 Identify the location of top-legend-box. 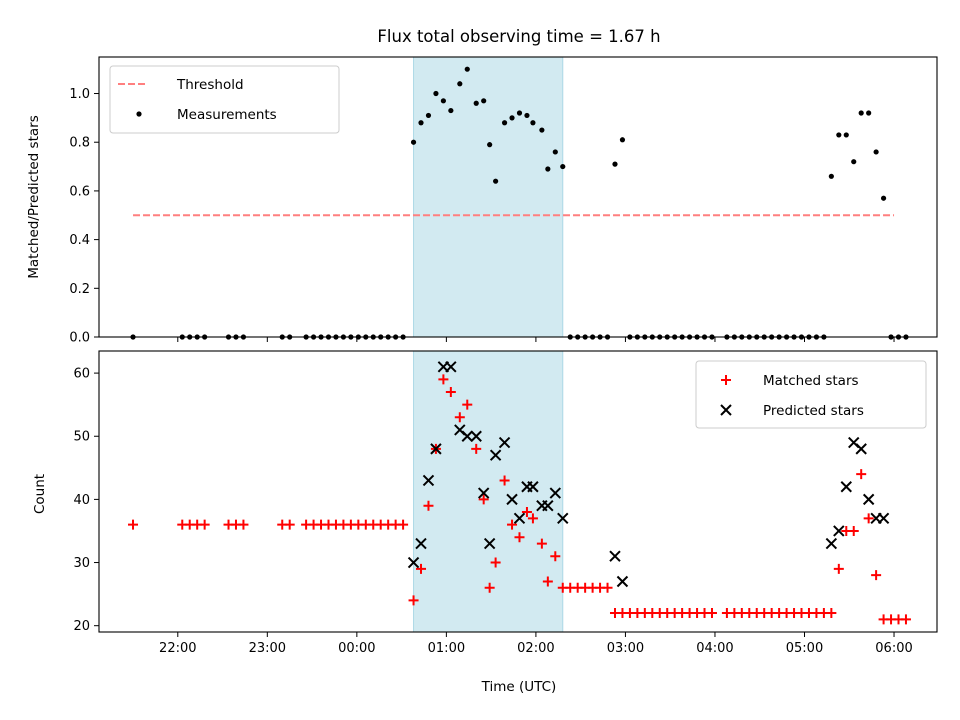
(224, 99).